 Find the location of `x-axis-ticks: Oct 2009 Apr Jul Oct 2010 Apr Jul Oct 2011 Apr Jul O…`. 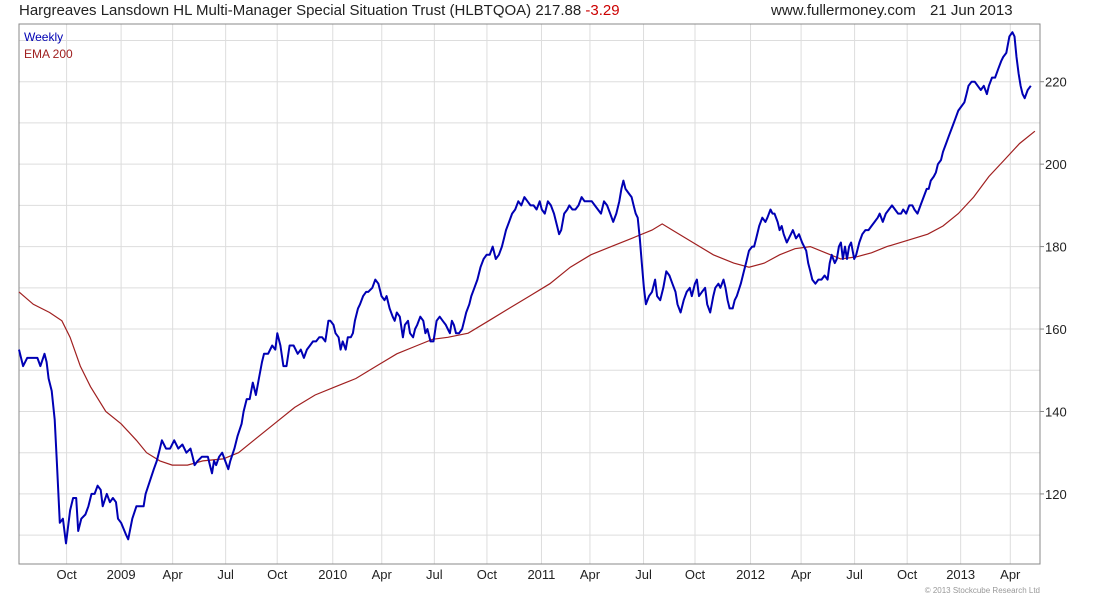

x-axis-ticks: Oct 2009 Apr Jul Oct 2010 Apr Jul Oct 2011 Apr Jul O… is located at coordinates (538, 574).